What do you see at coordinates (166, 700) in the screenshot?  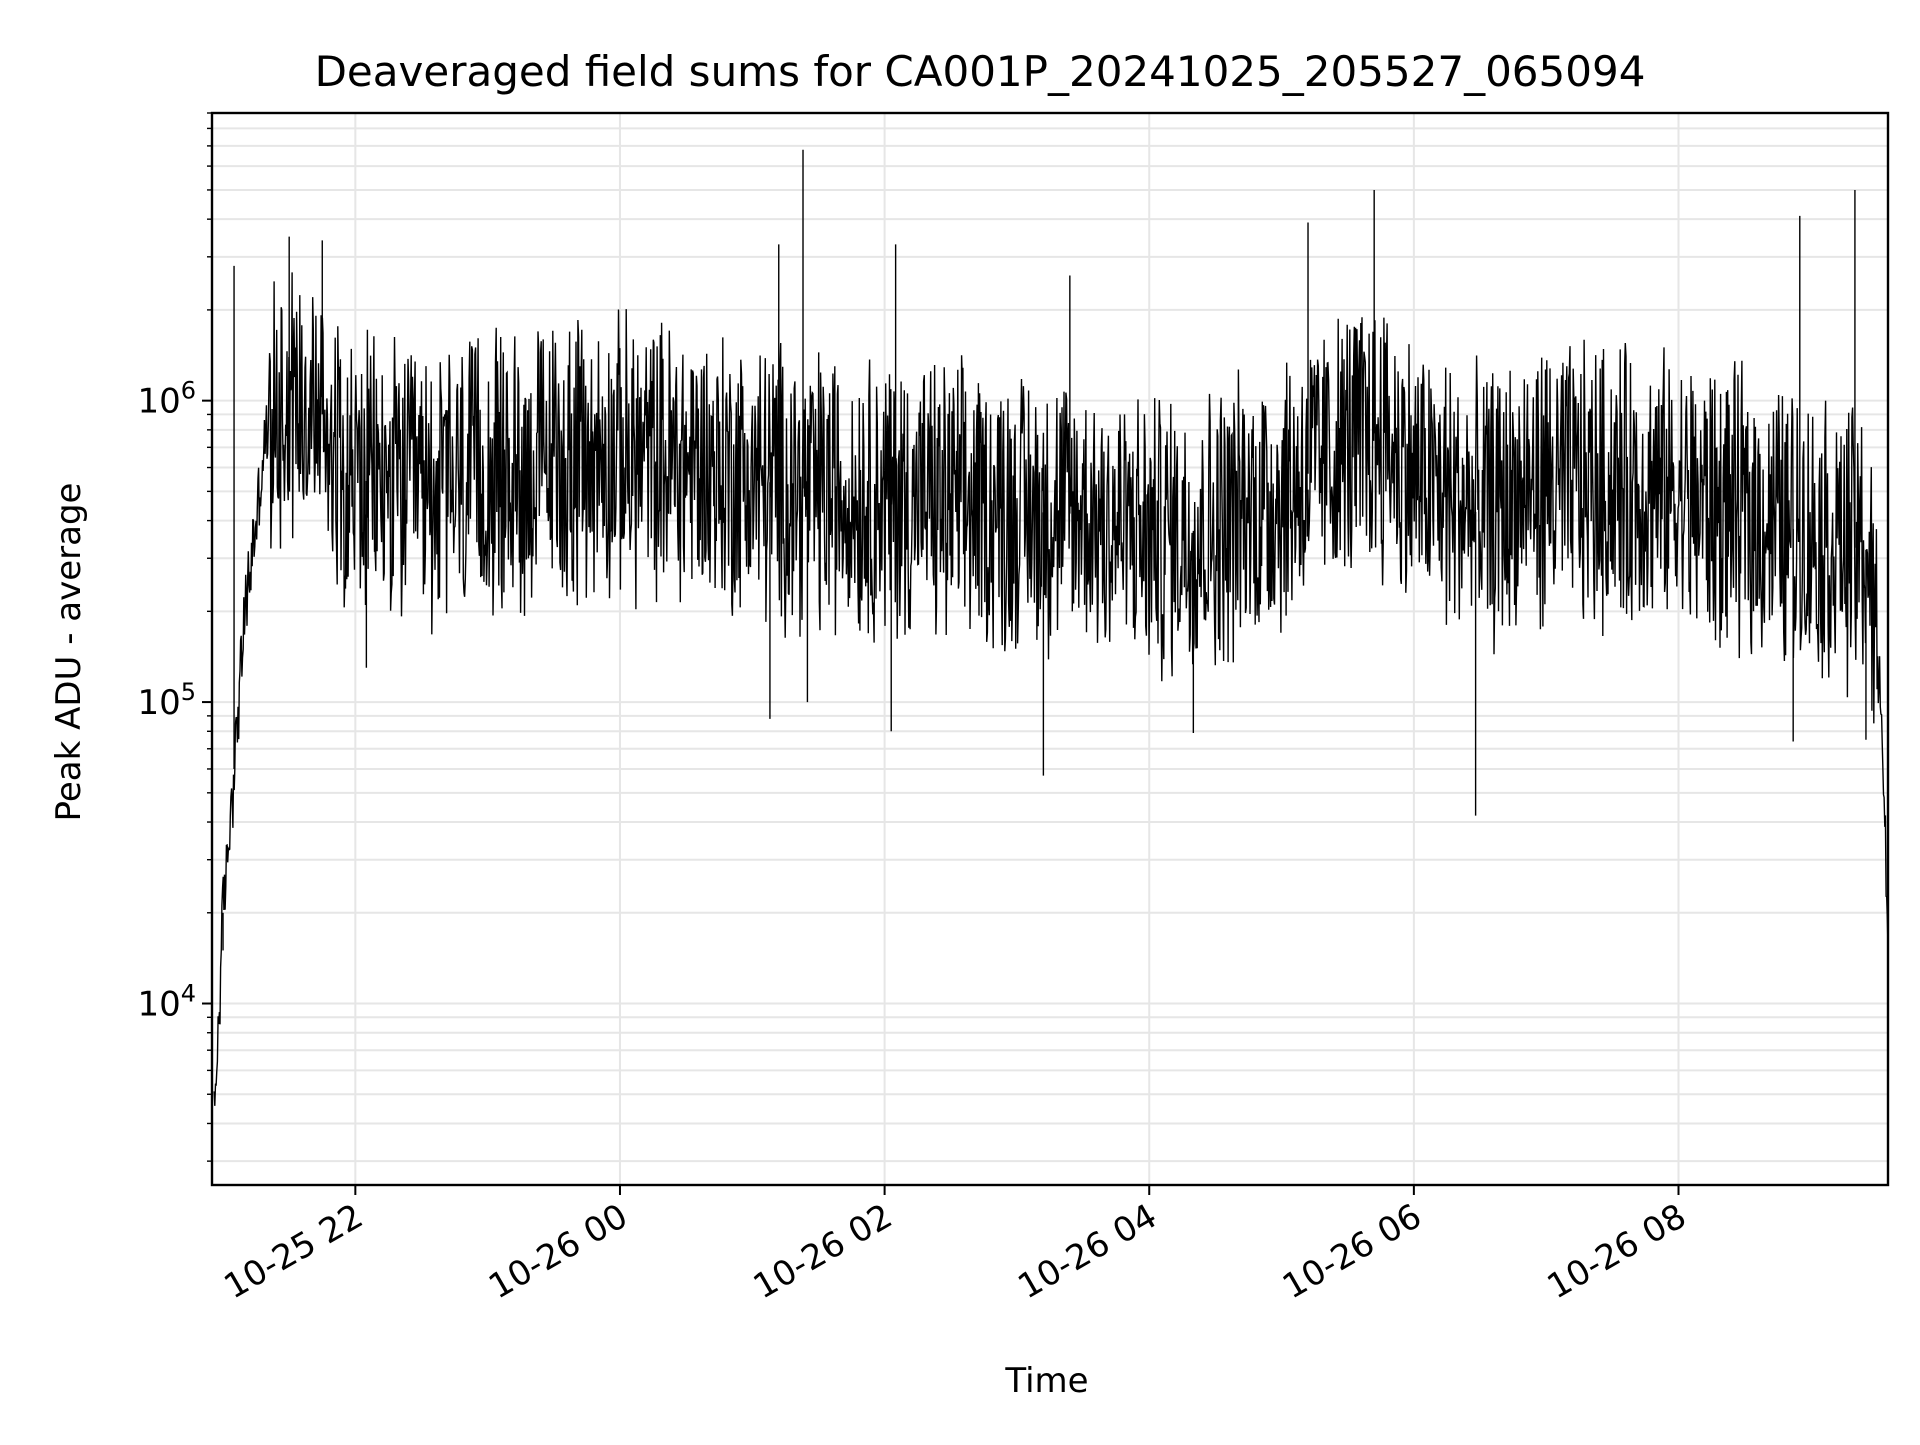 I see `y-tick-label: 10⁵` at bounding box center [166, 700].